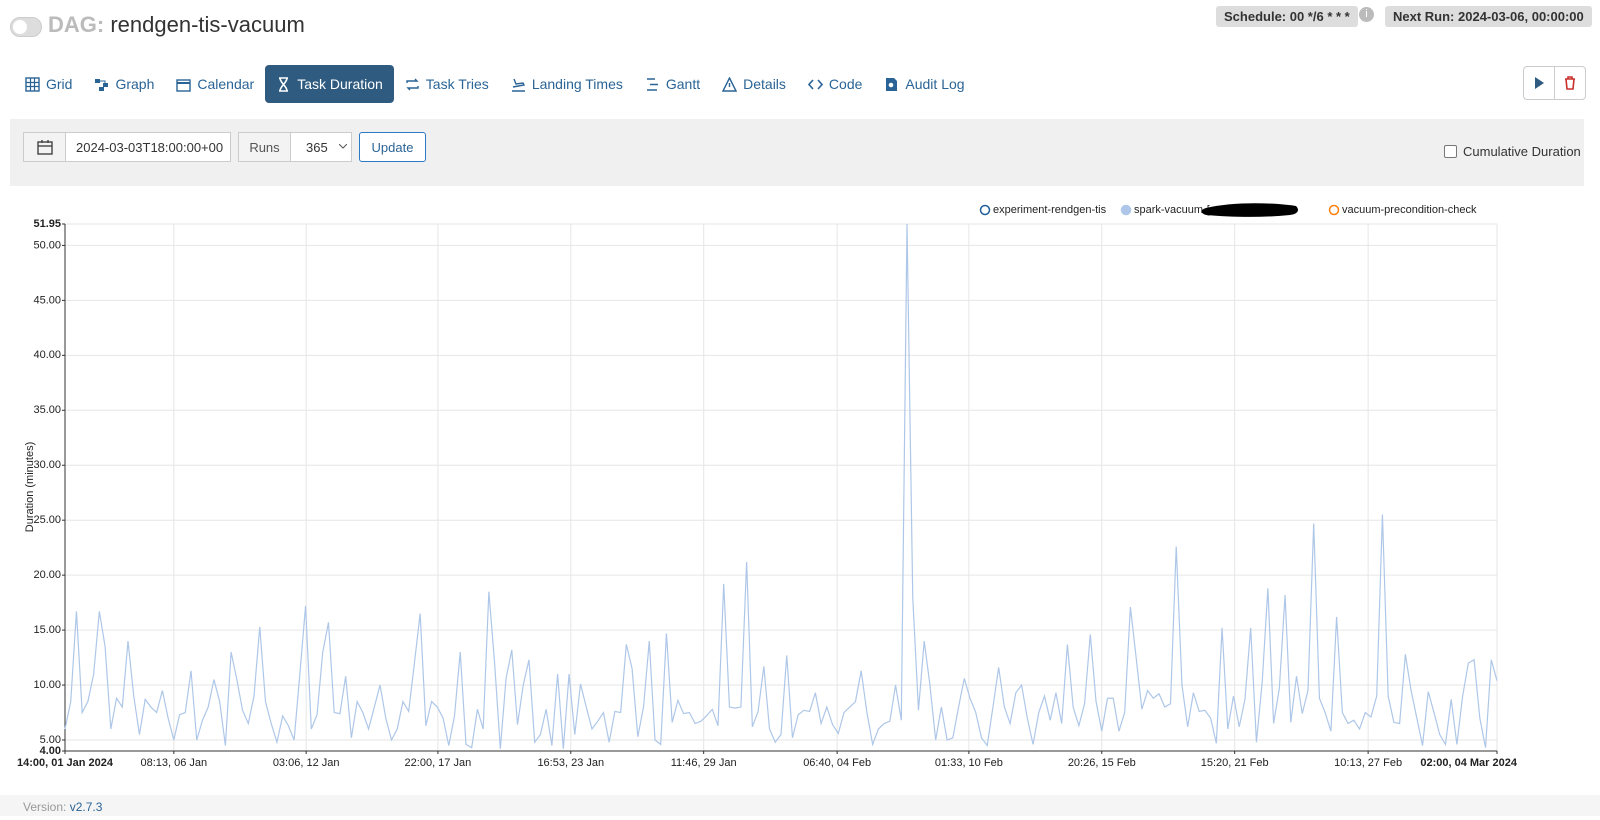 The image size is (1600, 820). What do you see at coordinates (207, 24) in the screenshot?
I see `dag-id: rendgen-tis-vacuum` at bounding box center [207, 24].